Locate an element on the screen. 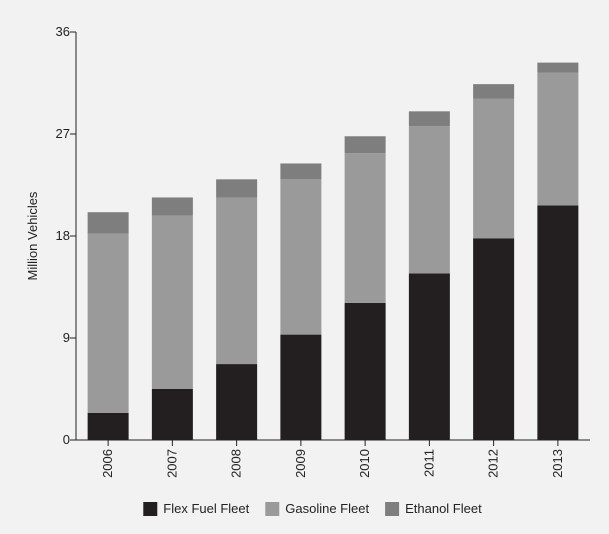 The height and width of the screenshot is (534, 609). bar-gasoline-fleet-2008 is located at coordinates (237, 281).